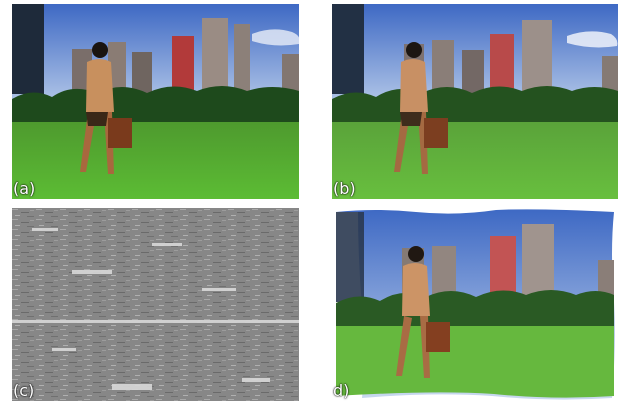 The height and width of the screenshot is (403, 618). I want to click on person-icon, so click(411, 108).